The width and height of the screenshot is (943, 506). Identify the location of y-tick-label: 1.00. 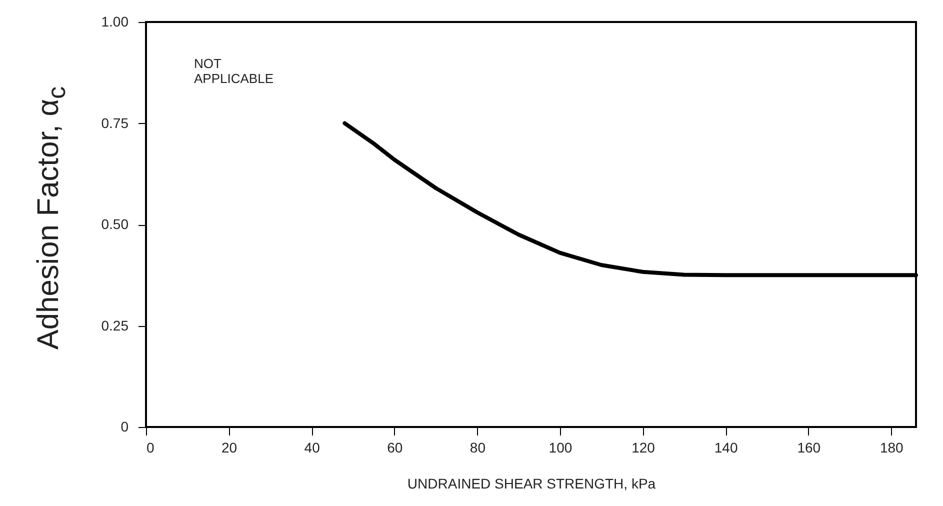
(115, 22).